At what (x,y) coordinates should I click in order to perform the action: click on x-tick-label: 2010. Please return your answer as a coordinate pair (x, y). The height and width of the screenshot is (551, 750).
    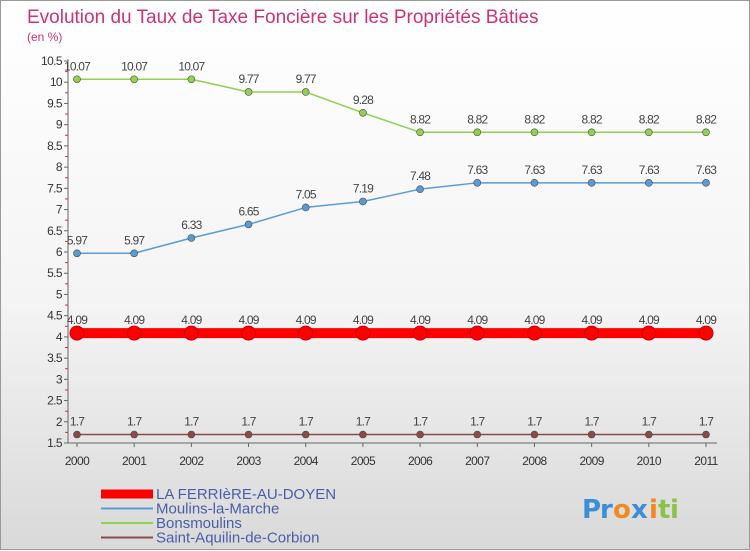
    Looking at the image, I should click on (649, 461).